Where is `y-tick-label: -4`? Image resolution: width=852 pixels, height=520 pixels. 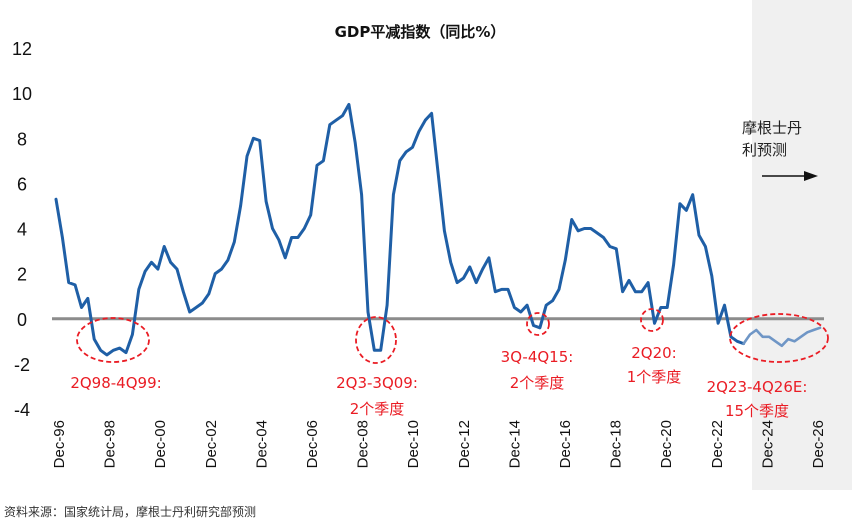
y-tick-label: -4 is located at coordinates (22, 410).